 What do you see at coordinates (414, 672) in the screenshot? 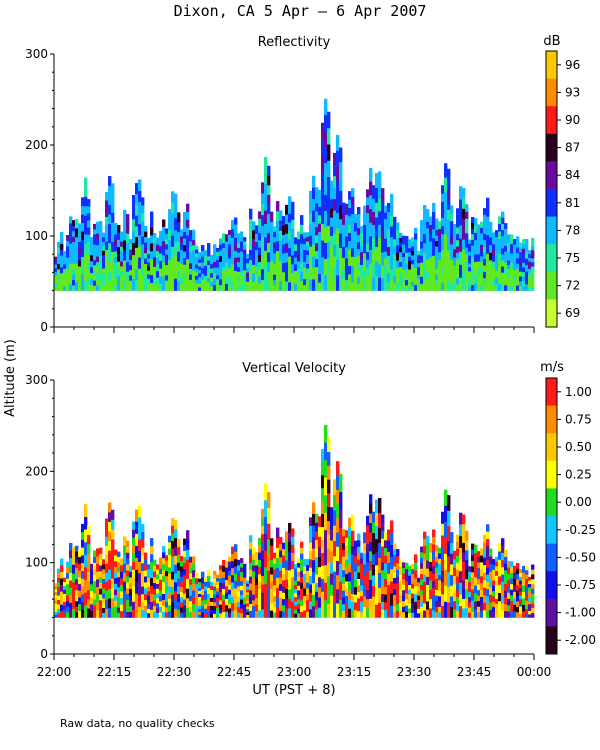
I see `velocity-x-tick-label: 23:30` at bounding box center [414, 672].